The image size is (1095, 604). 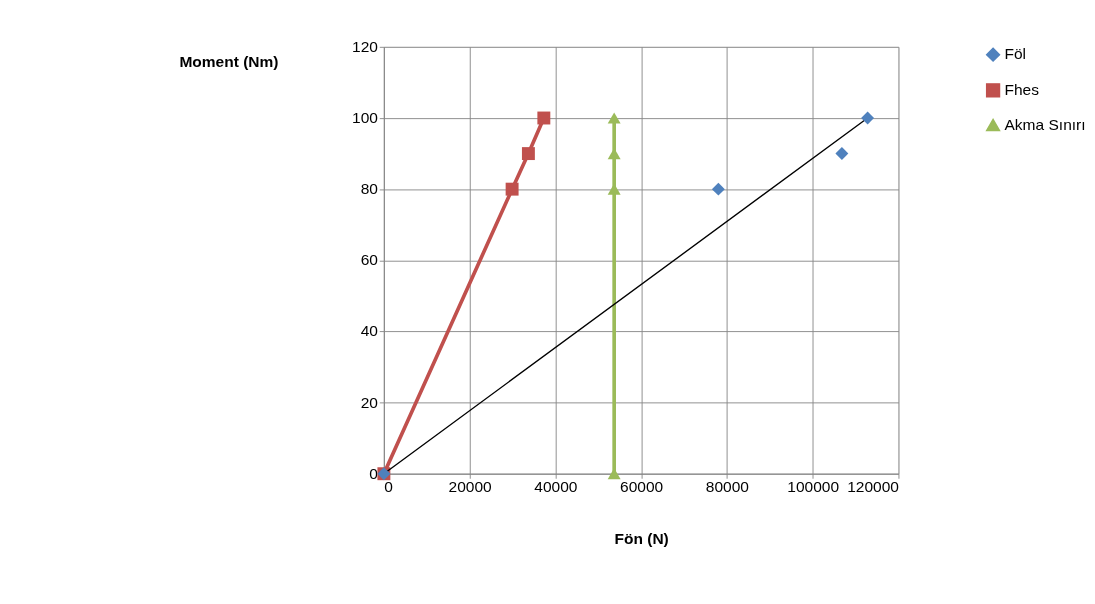 What do you see at coordinates (229, 61) in the screenshot?
I see `y-axis-title: Moment (Nm)` at bounding box center [229, 61].